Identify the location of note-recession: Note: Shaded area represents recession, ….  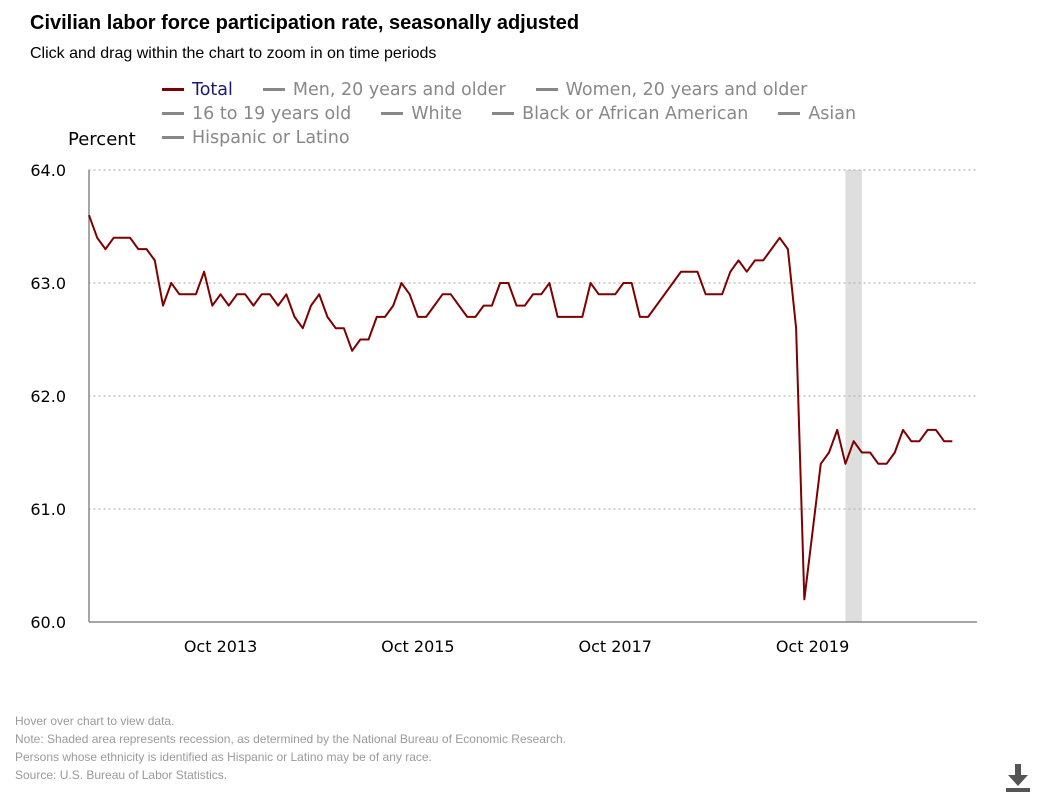
(290, 739).